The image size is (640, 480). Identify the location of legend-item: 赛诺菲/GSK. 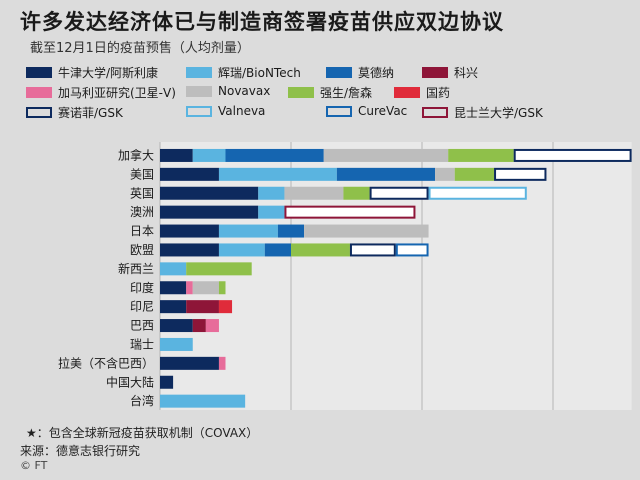
(74, 112).